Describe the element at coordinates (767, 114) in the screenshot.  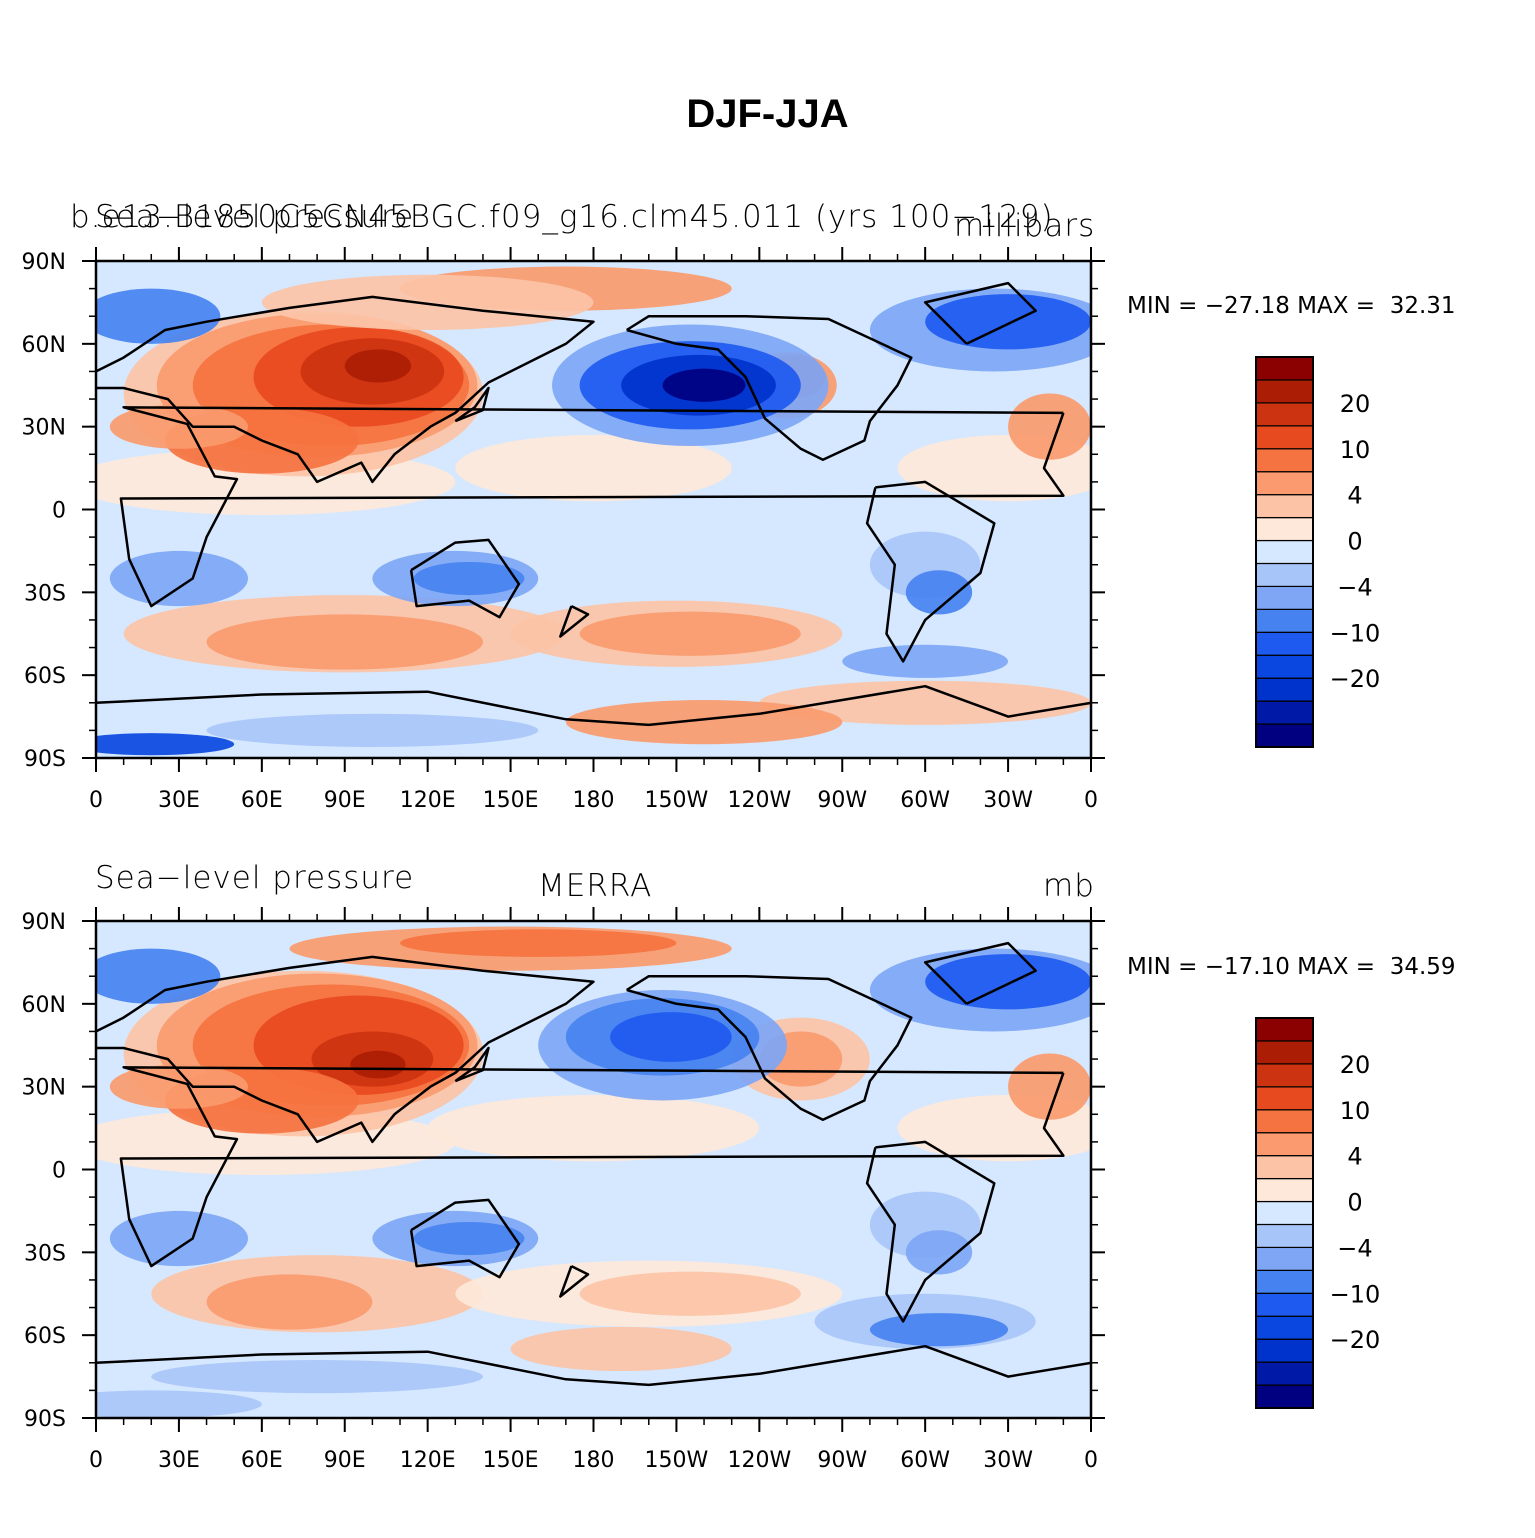
I see `figure-title: DJF-JJA` at that location.